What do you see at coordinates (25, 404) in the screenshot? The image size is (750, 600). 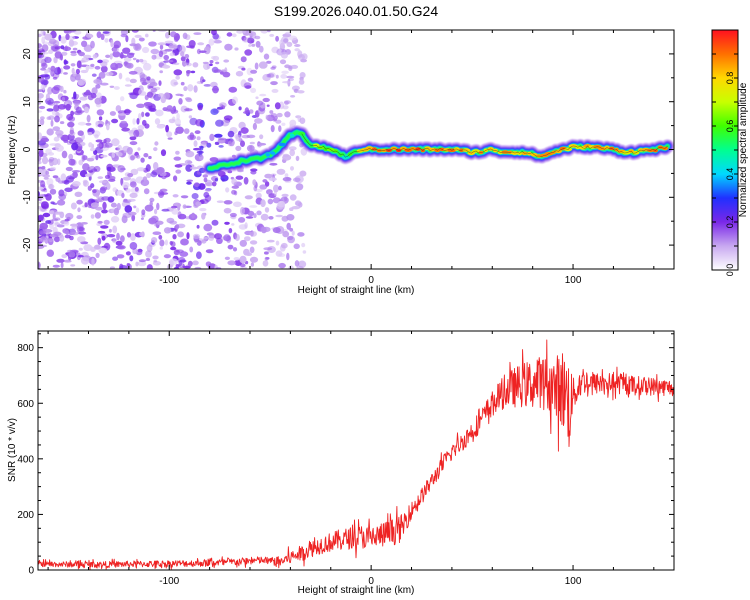 I see `y-tick-label: 600` at bounding box center [25, 404].